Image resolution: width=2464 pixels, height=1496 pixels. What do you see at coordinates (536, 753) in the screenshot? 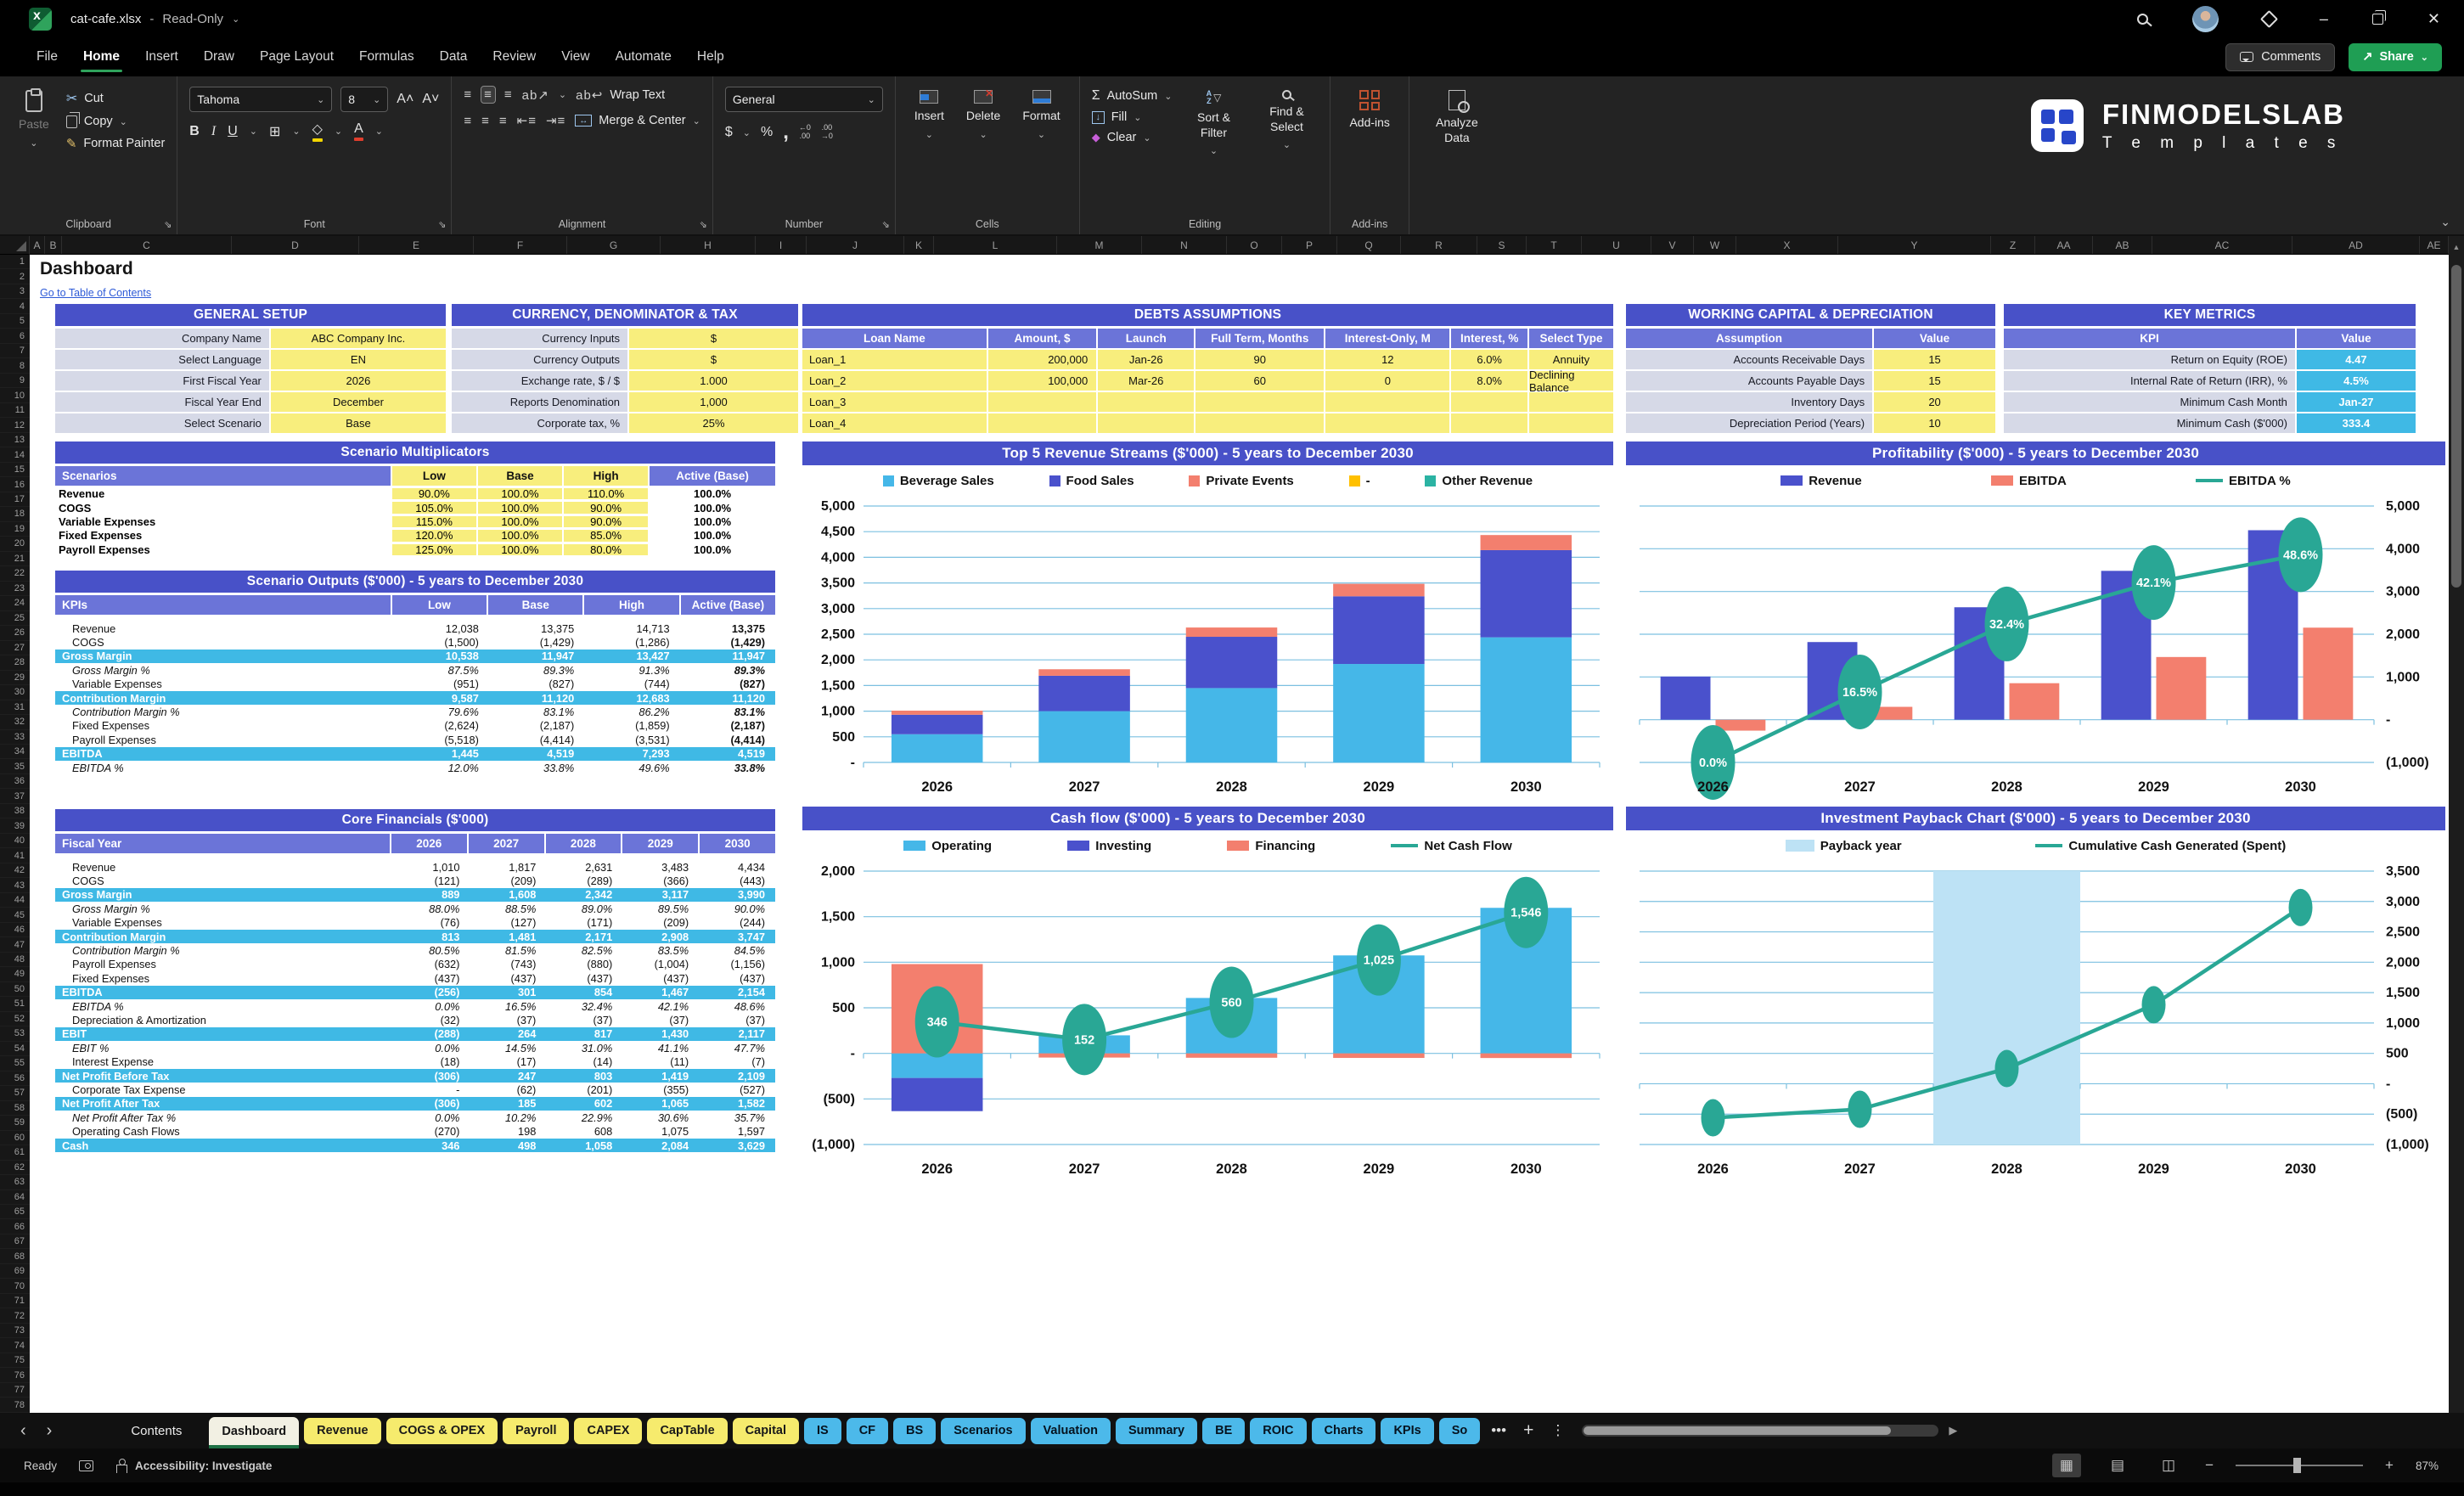
I see `scenario_outputs-value: 4,519` at bounding box center [536, 753].